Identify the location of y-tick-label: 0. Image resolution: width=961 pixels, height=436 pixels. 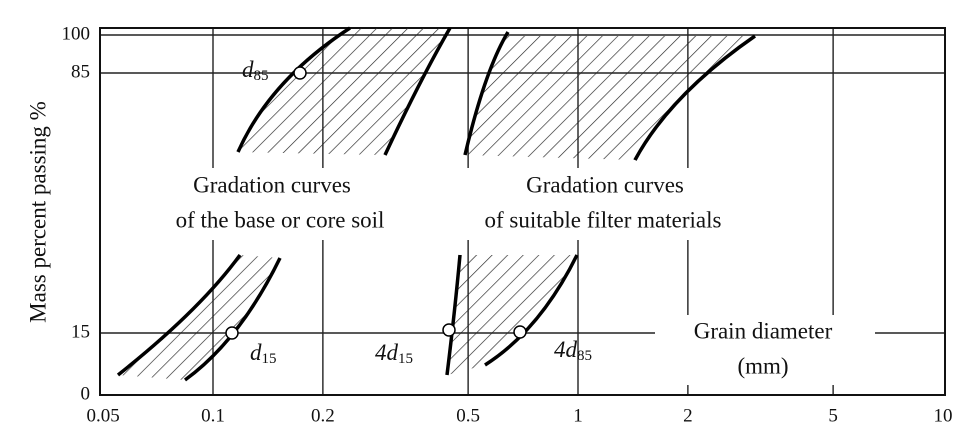
(86, 393).